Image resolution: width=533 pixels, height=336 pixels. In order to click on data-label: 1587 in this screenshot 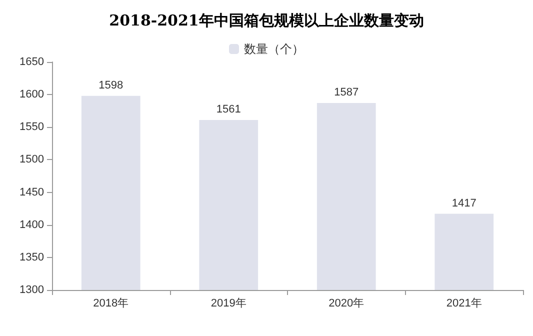, I will do `click(346, 92)`.